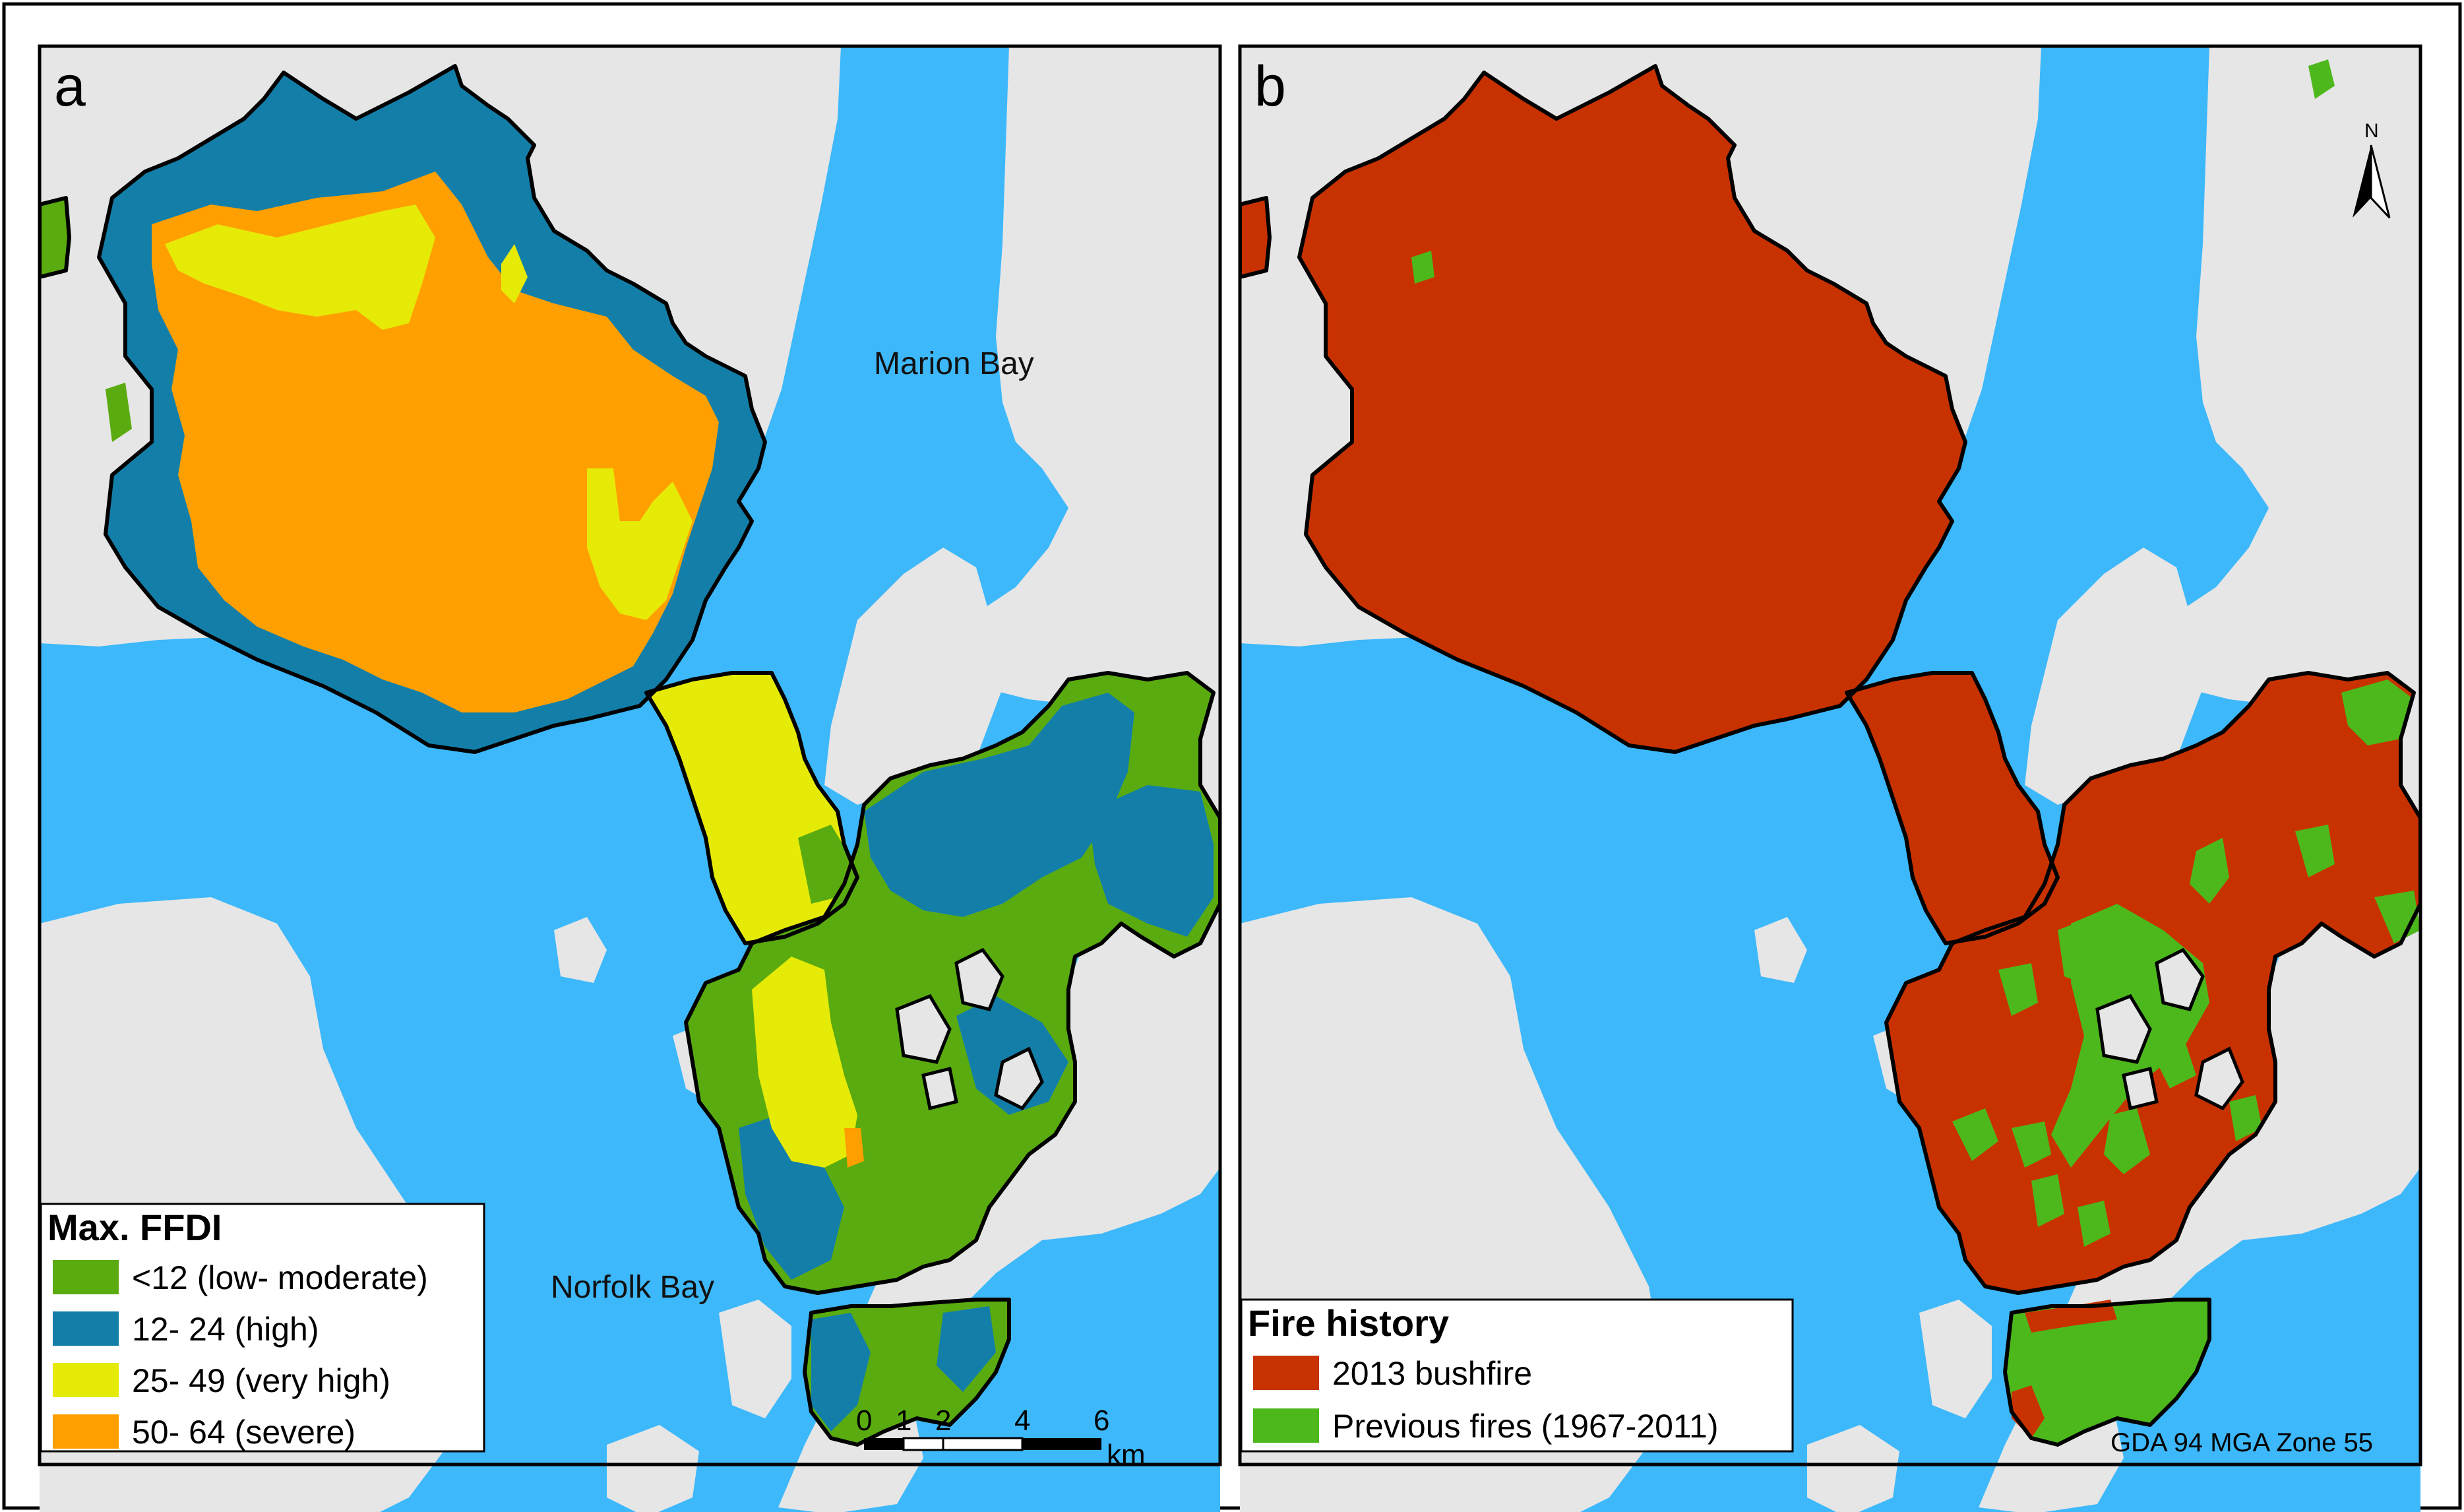 This screenshot has height=1512, width=2464. I want to click on ffdi-legend-title: Max. FFDI, so click(134, 1227).